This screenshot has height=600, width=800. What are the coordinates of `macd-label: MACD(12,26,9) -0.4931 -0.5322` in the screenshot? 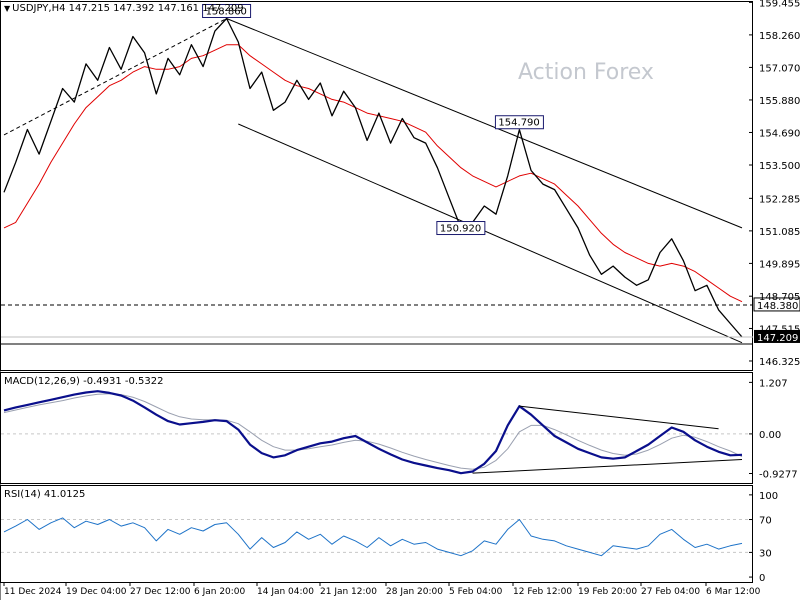 It's located at (84, 381).